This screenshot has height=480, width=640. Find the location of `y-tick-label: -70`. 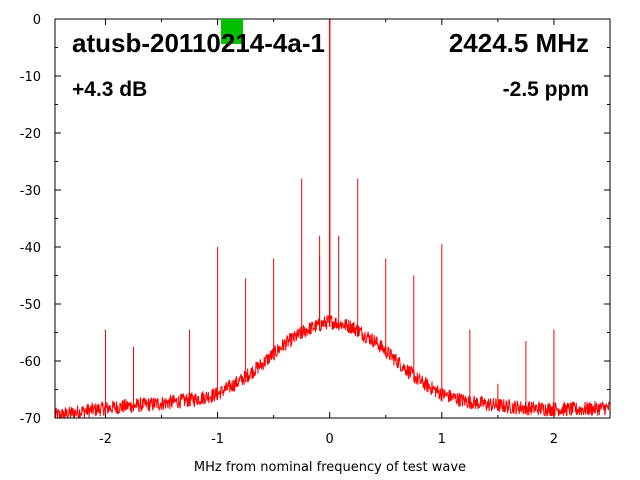

y-tick-label: -70 is located at coordinates (30, 419).